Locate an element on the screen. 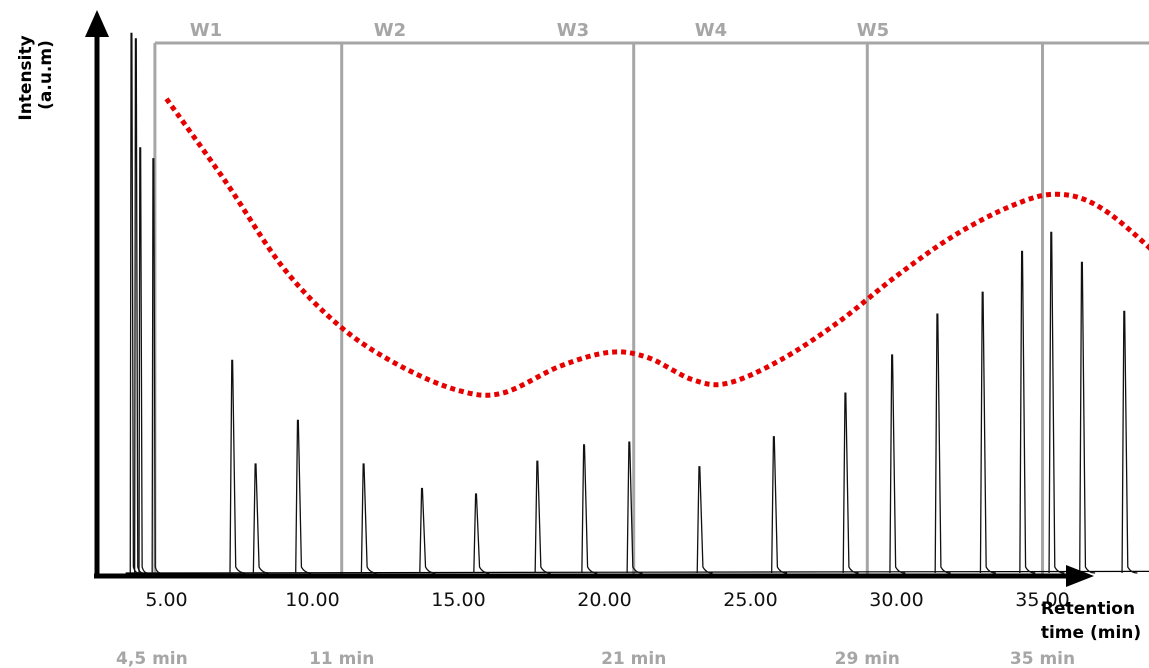 This screenshot has height=668, width=1149. x-tick-label-25: 25.00 is located at coordinates (750, 600).